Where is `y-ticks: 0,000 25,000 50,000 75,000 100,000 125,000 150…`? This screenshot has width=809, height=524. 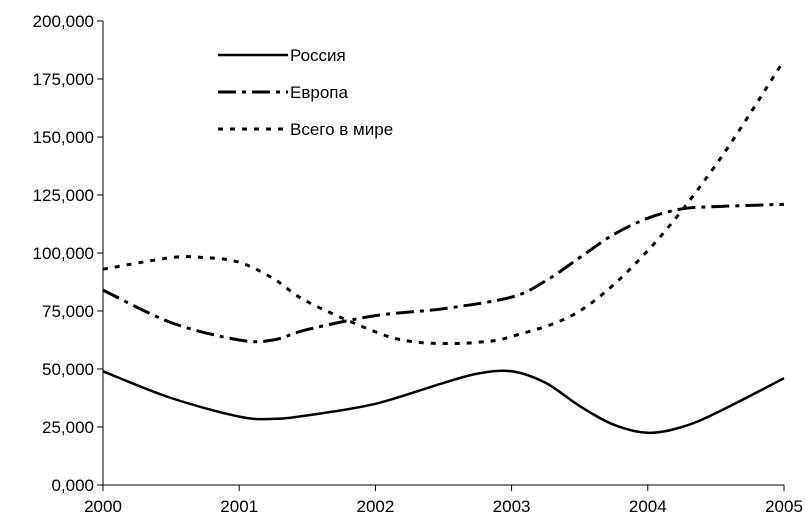 y-ticks: 0,000 25,000 50,000 75,000 100,000 125,000 150… is located at coordinates (68, 253).